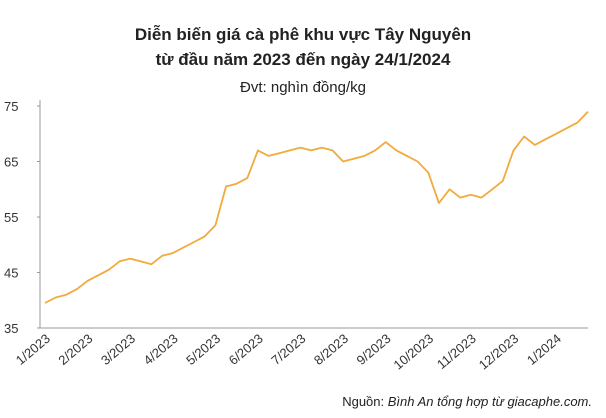  I want to click on x-tick-label: 1/2023, so click(33, 349).